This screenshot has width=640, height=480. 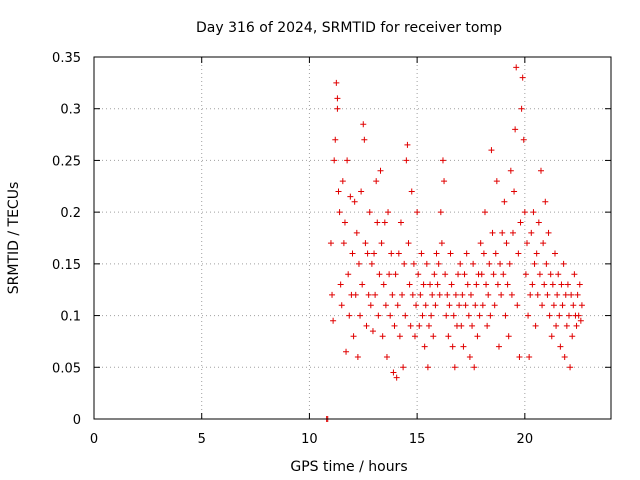 What do you see at coordinates (417, 439) in the screenshot?
I see `x-tick-label: 15` at bounding box center [417, 439].